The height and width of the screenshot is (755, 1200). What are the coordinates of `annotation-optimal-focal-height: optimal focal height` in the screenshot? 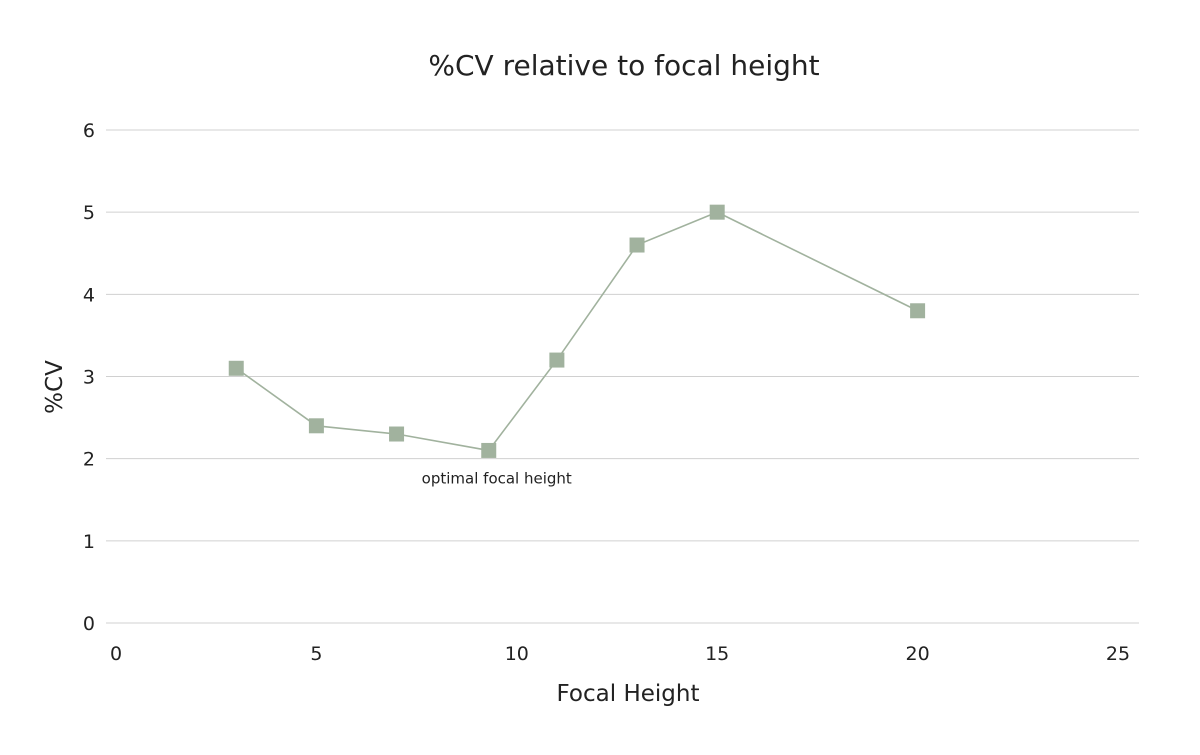 It's located at (497, 478).